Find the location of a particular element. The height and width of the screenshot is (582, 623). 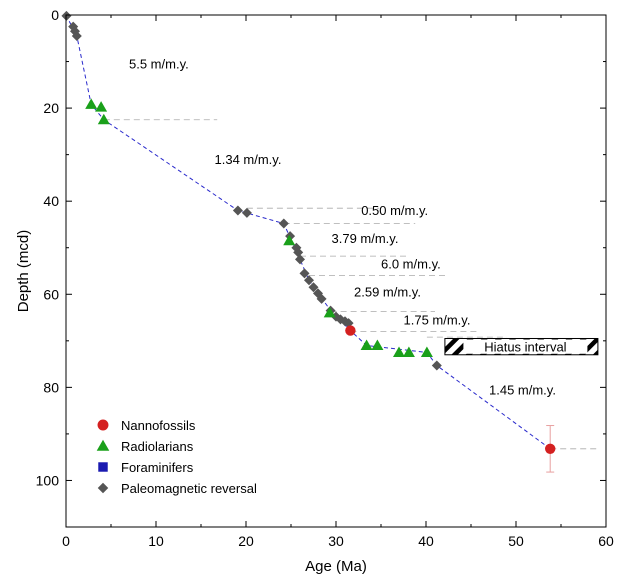

x-tick-label: 40 is located at coordinates (426, 541).